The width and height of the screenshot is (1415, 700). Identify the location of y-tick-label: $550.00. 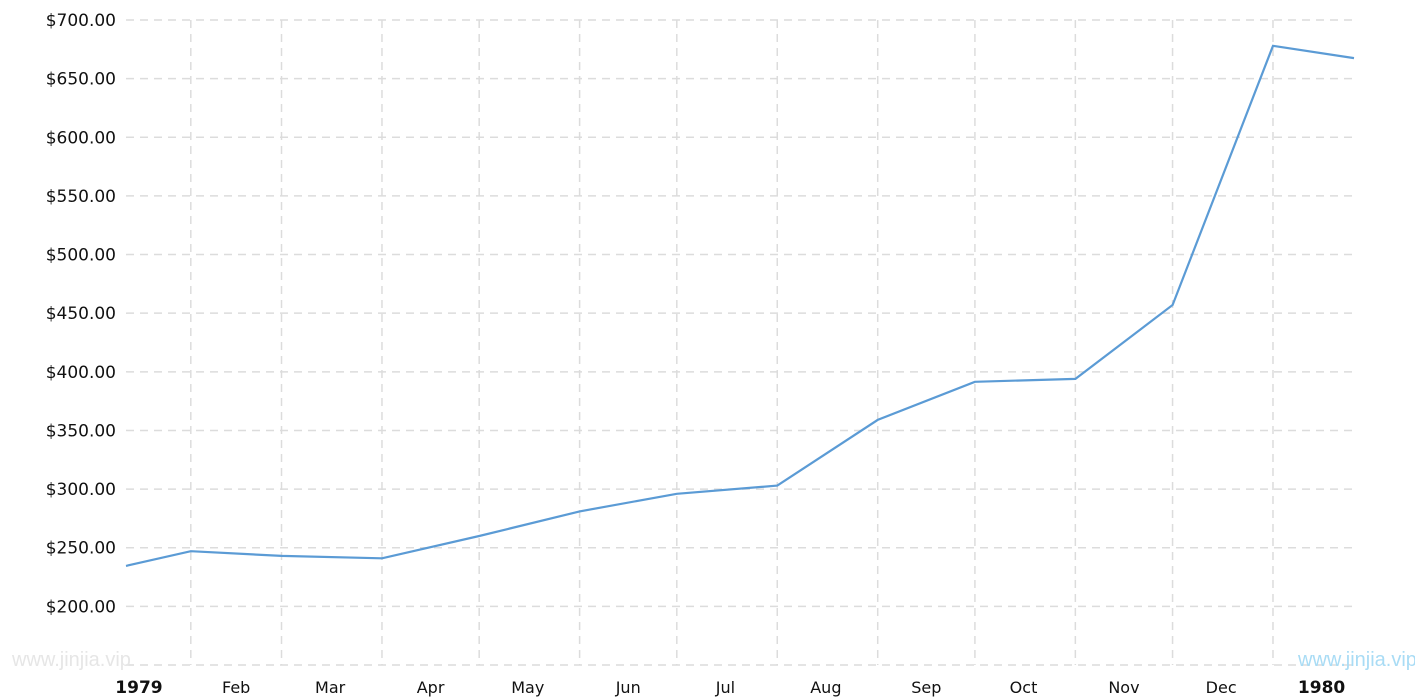
(81, 197).